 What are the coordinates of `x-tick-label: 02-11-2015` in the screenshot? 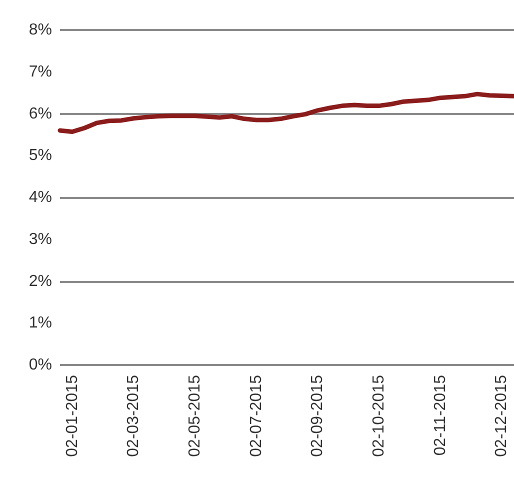 It's located at (440, 415).